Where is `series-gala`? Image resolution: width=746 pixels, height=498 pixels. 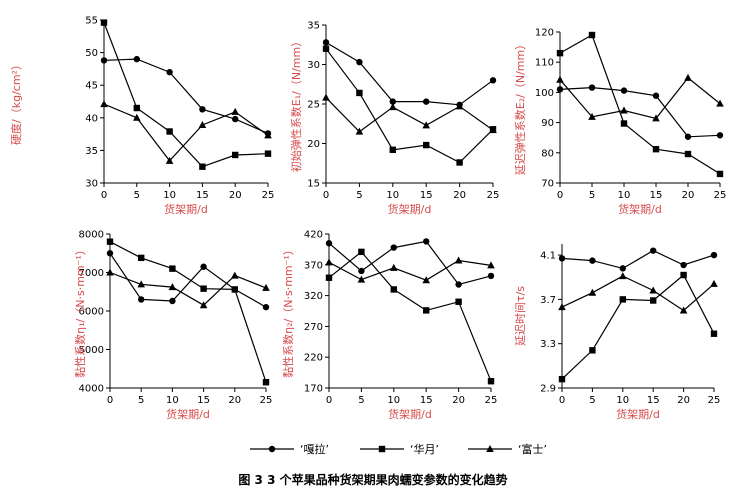 series-gala is located at coordinates (186, 96).